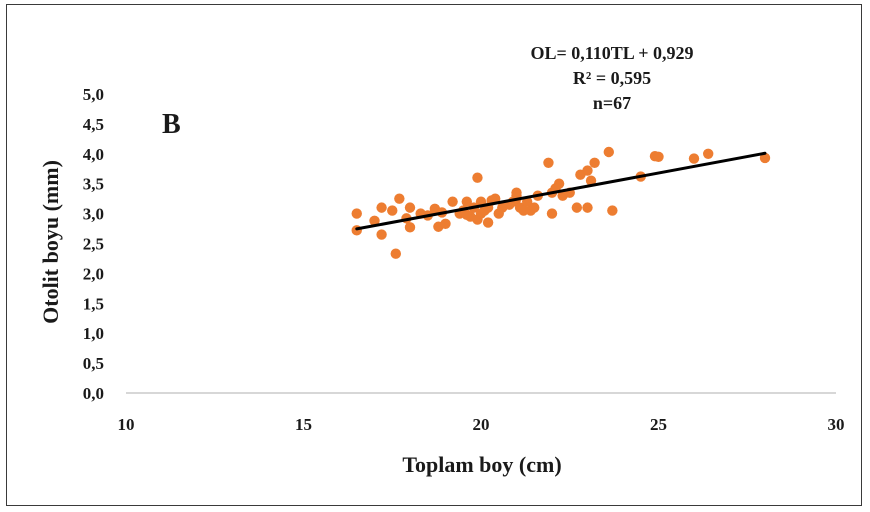  Describe the element at coordinates (126, 424) in the screenshot. I see `x-tick-label: 10` at that location.